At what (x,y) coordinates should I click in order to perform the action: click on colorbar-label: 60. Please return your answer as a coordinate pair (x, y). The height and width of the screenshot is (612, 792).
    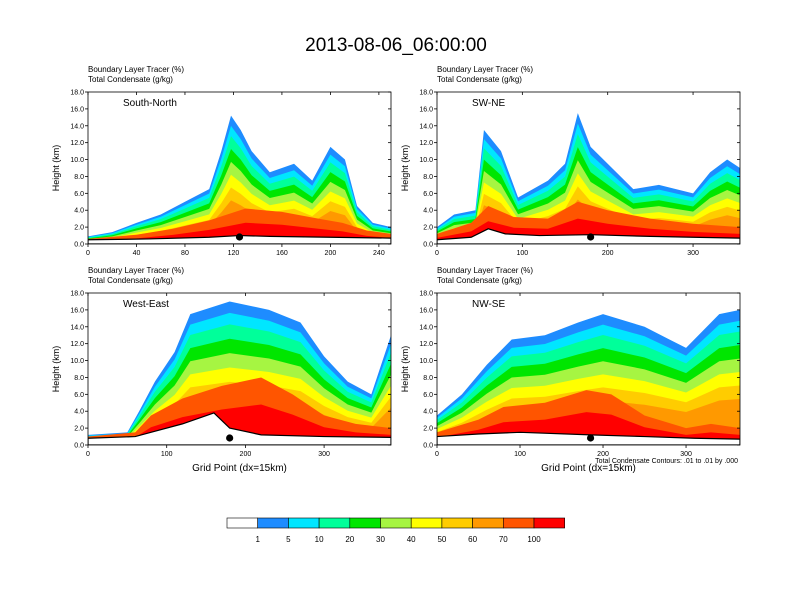
    Looking at the image, I should click on (472, 539).